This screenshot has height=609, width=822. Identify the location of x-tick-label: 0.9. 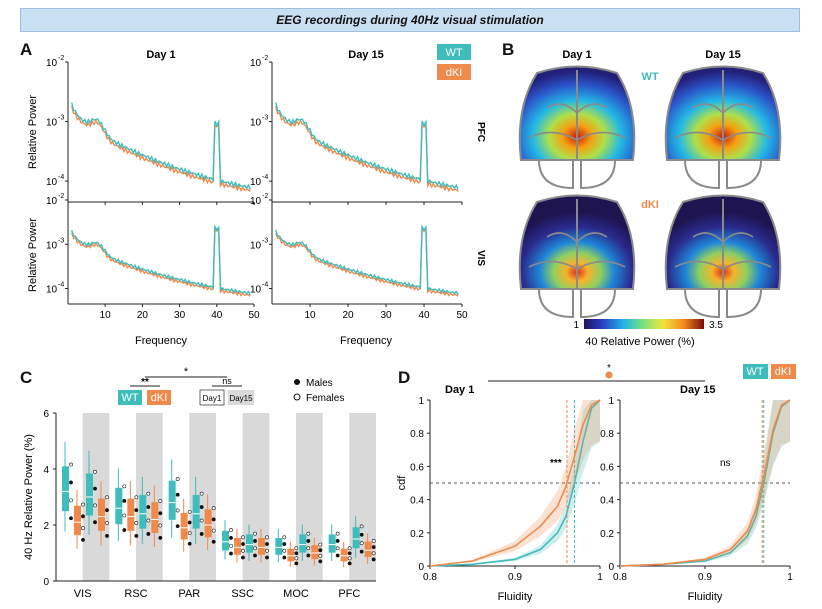
(705, 577).